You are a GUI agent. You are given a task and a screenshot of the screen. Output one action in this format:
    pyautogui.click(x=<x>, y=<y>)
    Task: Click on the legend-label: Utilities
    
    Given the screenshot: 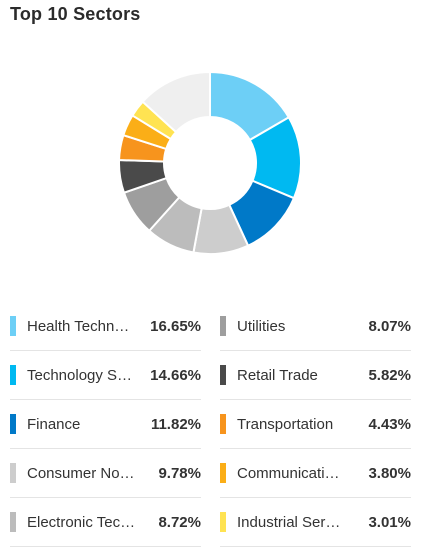 What is the action you would take?
    pyautogui.click(x=261, y=326)
    